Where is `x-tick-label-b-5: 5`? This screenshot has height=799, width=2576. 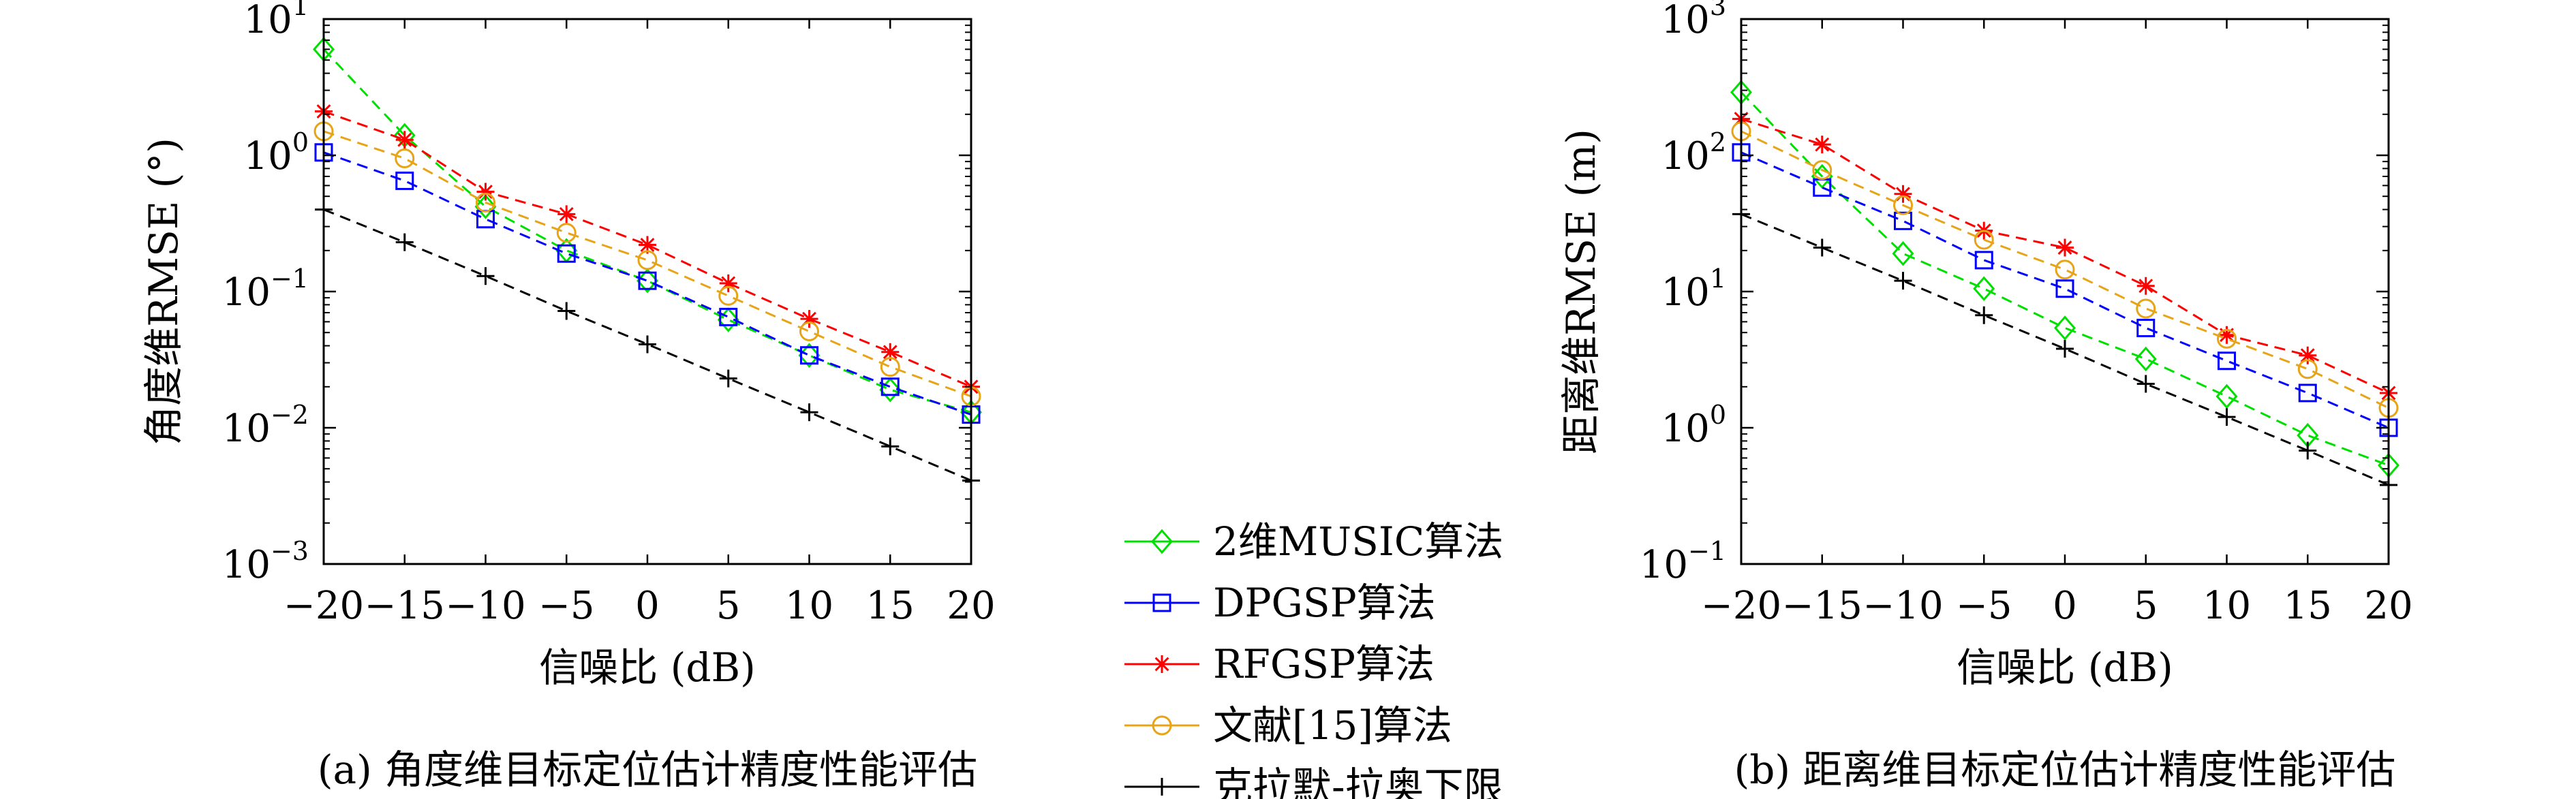
x-tick-label-b-5: 5 is located at coordinates (2146, 606).